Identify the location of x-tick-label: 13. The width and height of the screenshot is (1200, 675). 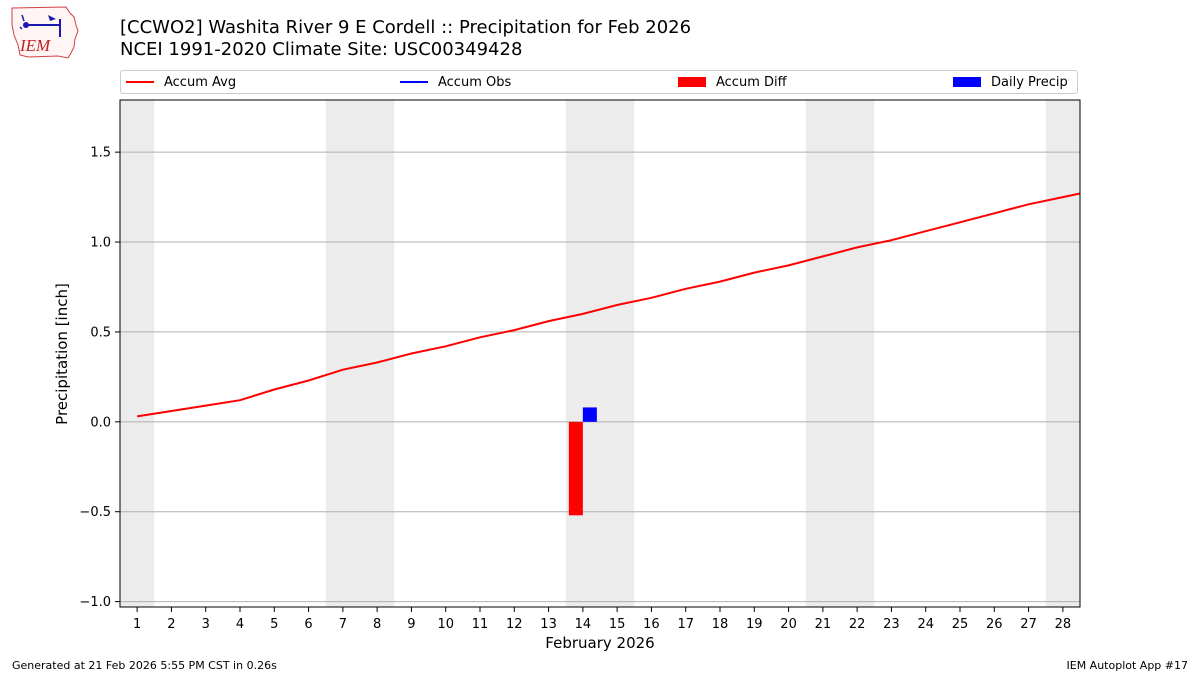
(548, 624).